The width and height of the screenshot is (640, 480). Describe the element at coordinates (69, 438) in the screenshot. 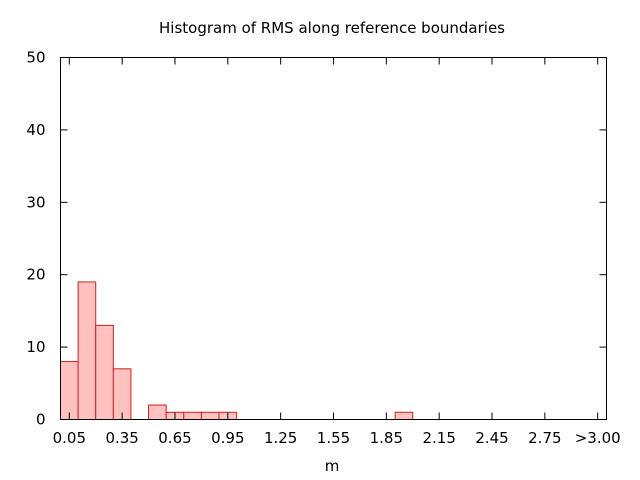

I see `x-tick-label: 0.05` at that location.